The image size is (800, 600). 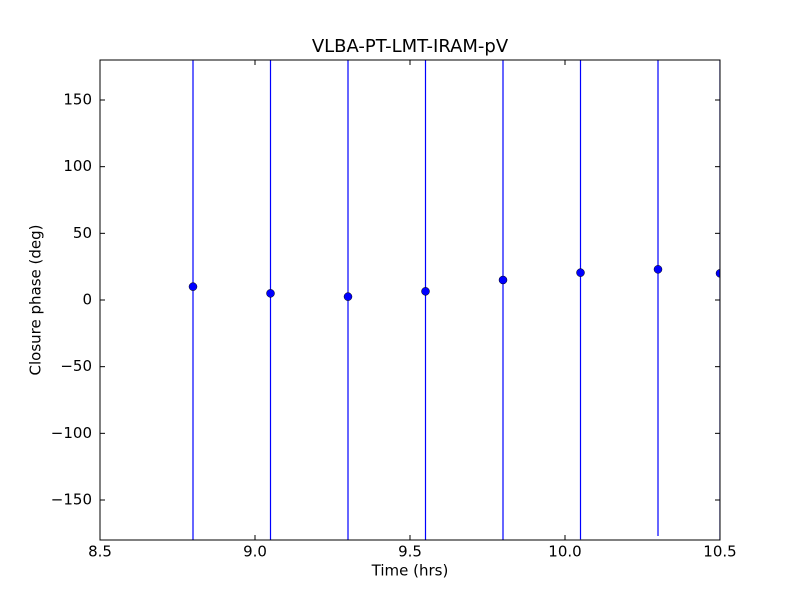 I want to click on x-tick-label: 9.5, so click(x=410, y=552).